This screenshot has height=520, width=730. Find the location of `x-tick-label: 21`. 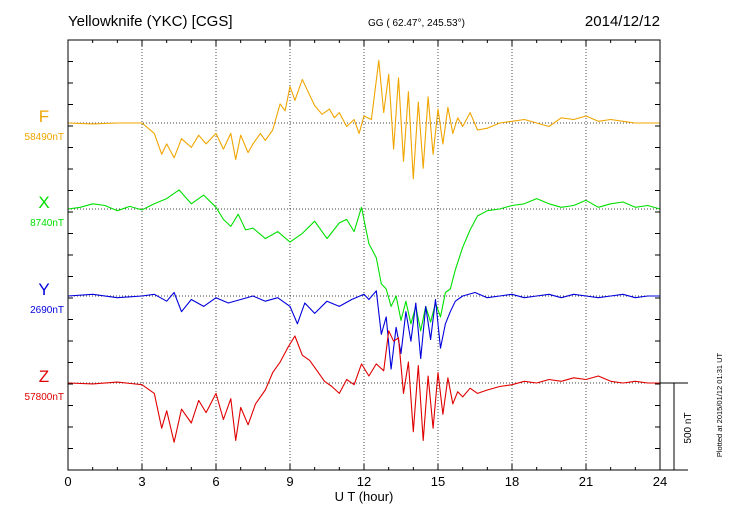

x-tick-label: 21 is located at coordinates (586, 481).